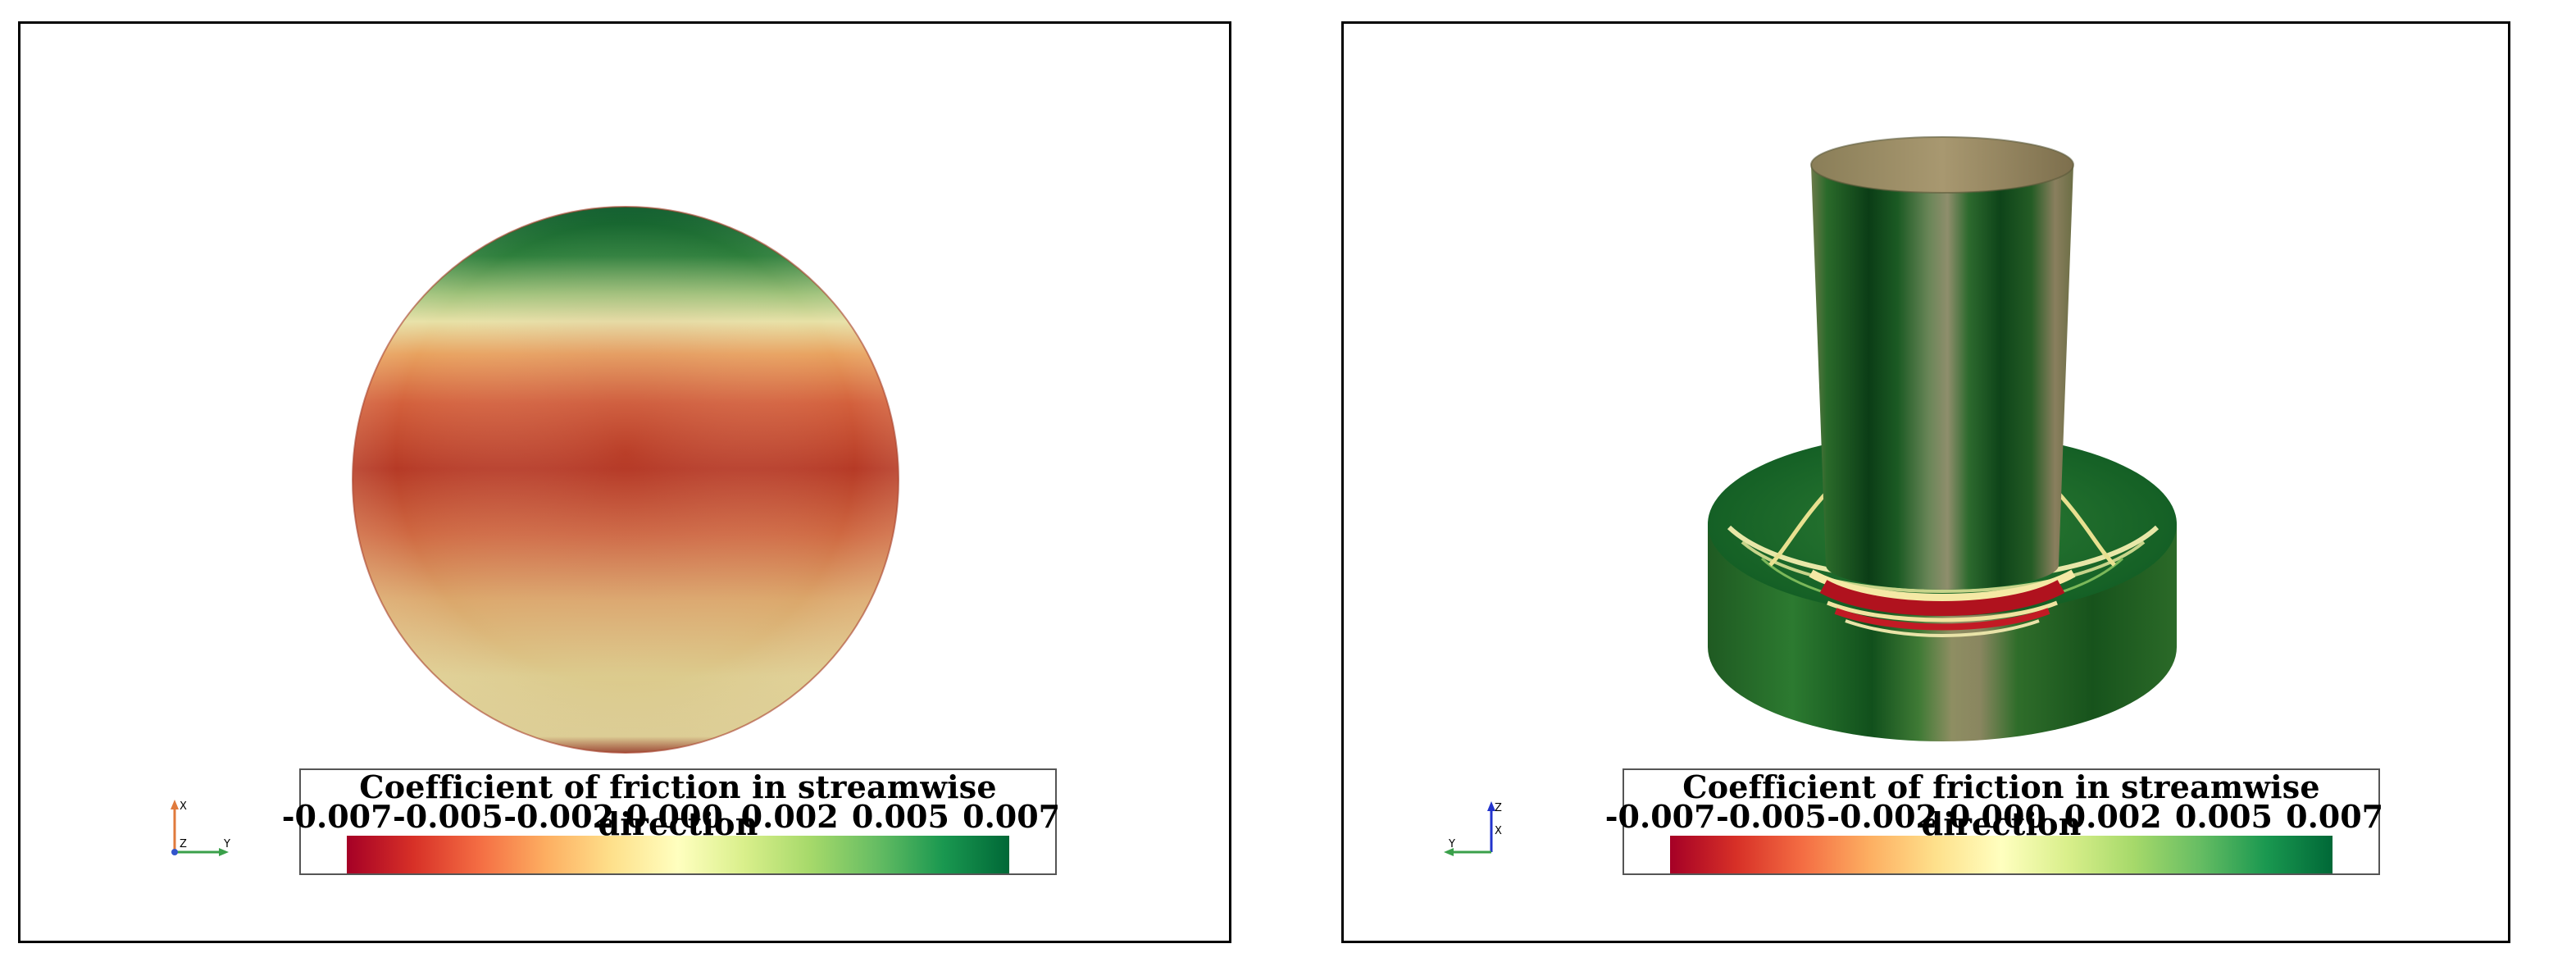 This screenshot has height=962, width=2576. I want to click on pillar-side-surface, so click(1942, 377).